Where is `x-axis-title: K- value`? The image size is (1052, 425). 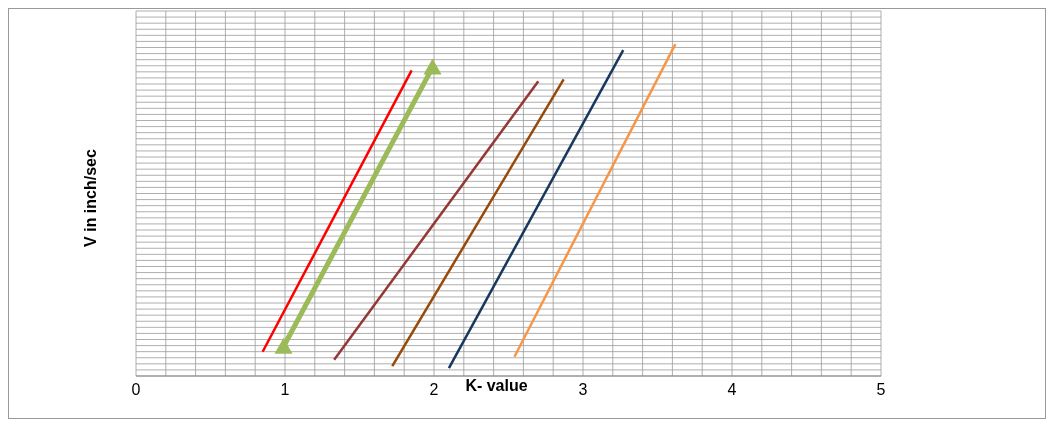 x-axis-title: K- value is located at coordinates (496, 386).